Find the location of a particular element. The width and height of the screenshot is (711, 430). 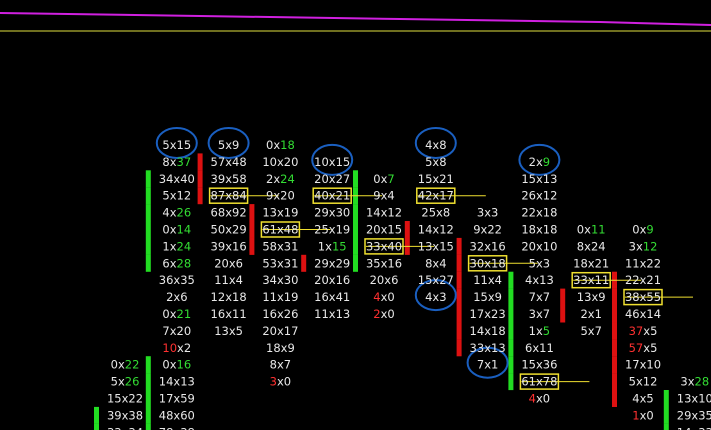

footprint-cell: 61x78 is located at coordinates (539, 381).